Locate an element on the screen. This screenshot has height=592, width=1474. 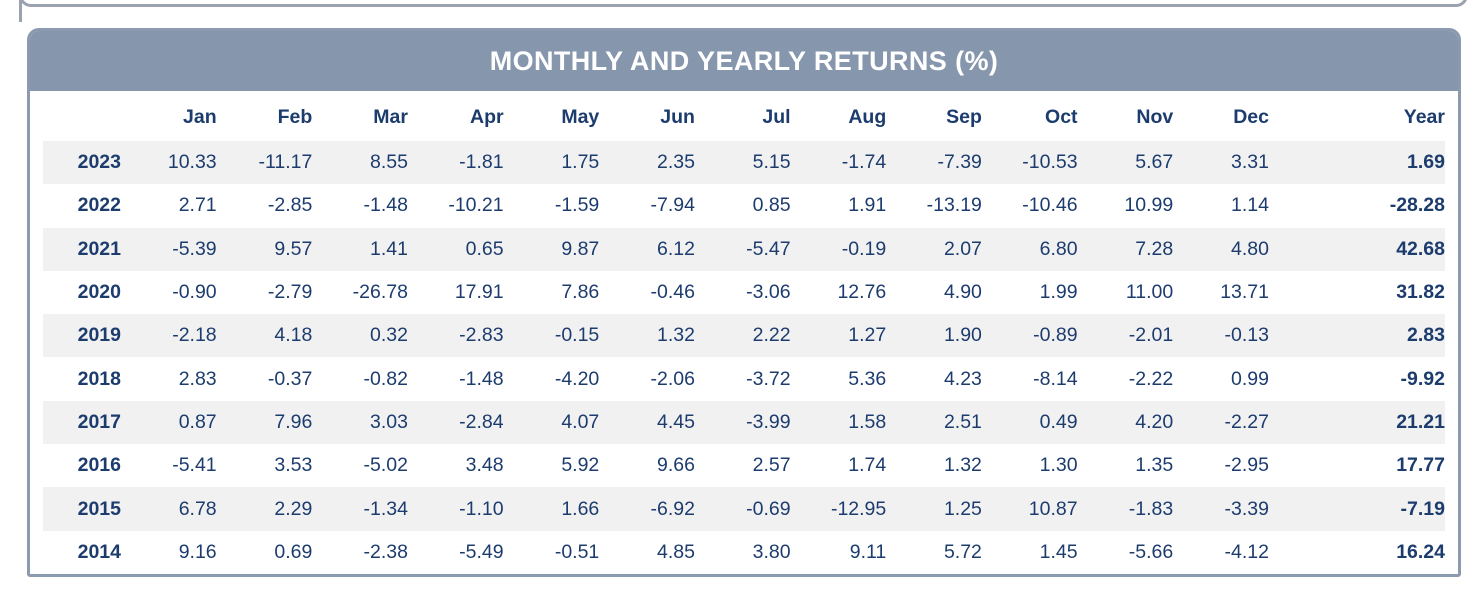
row-year-label: 2017 is located at coordinates (99, 421).